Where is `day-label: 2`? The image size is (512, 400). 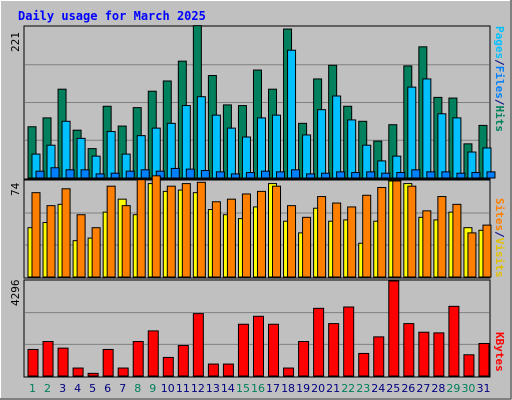 day-label: 2 is located at coordinates (47, 388).